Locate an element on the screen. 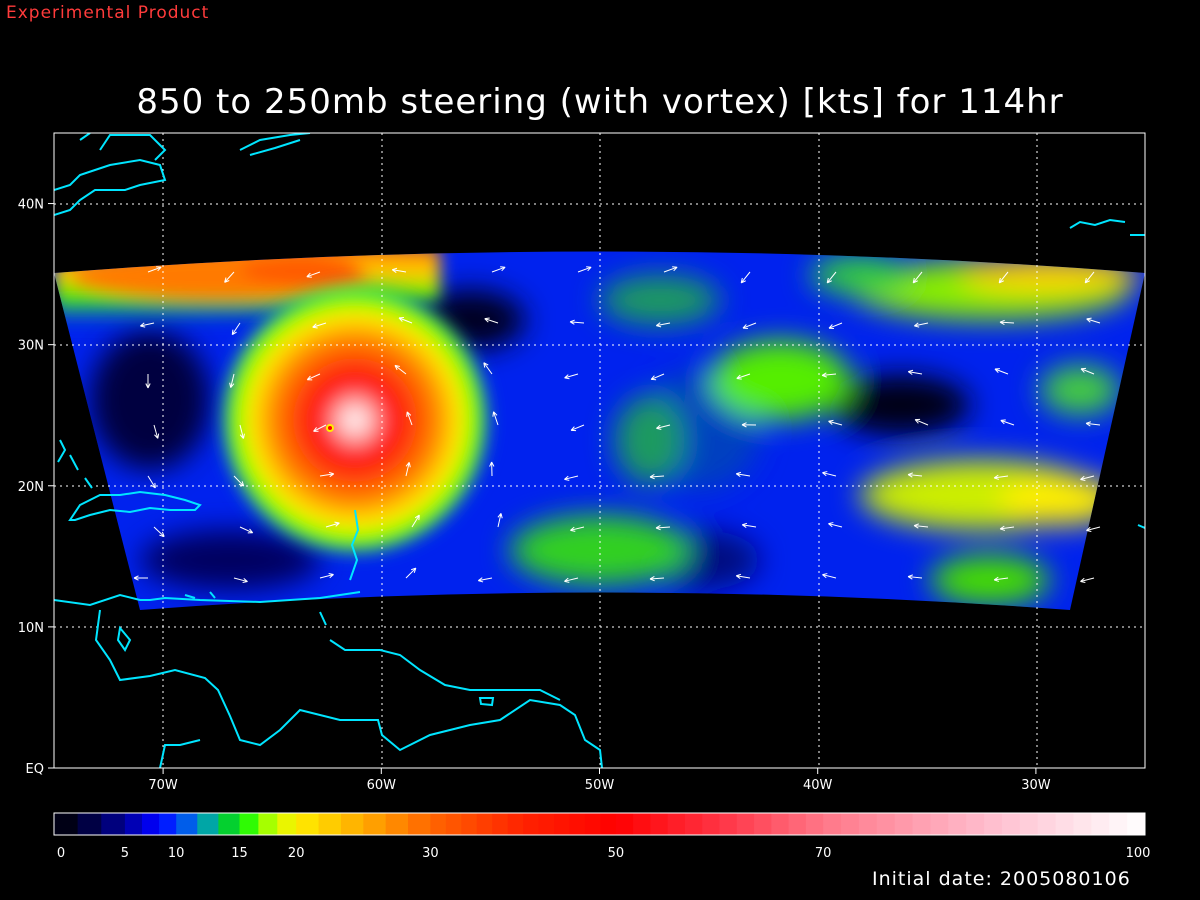 Image resolution: width=1200 pixels, height=900 pixels. lon-tick-label: 30W is located at coordinates (1036, 785).